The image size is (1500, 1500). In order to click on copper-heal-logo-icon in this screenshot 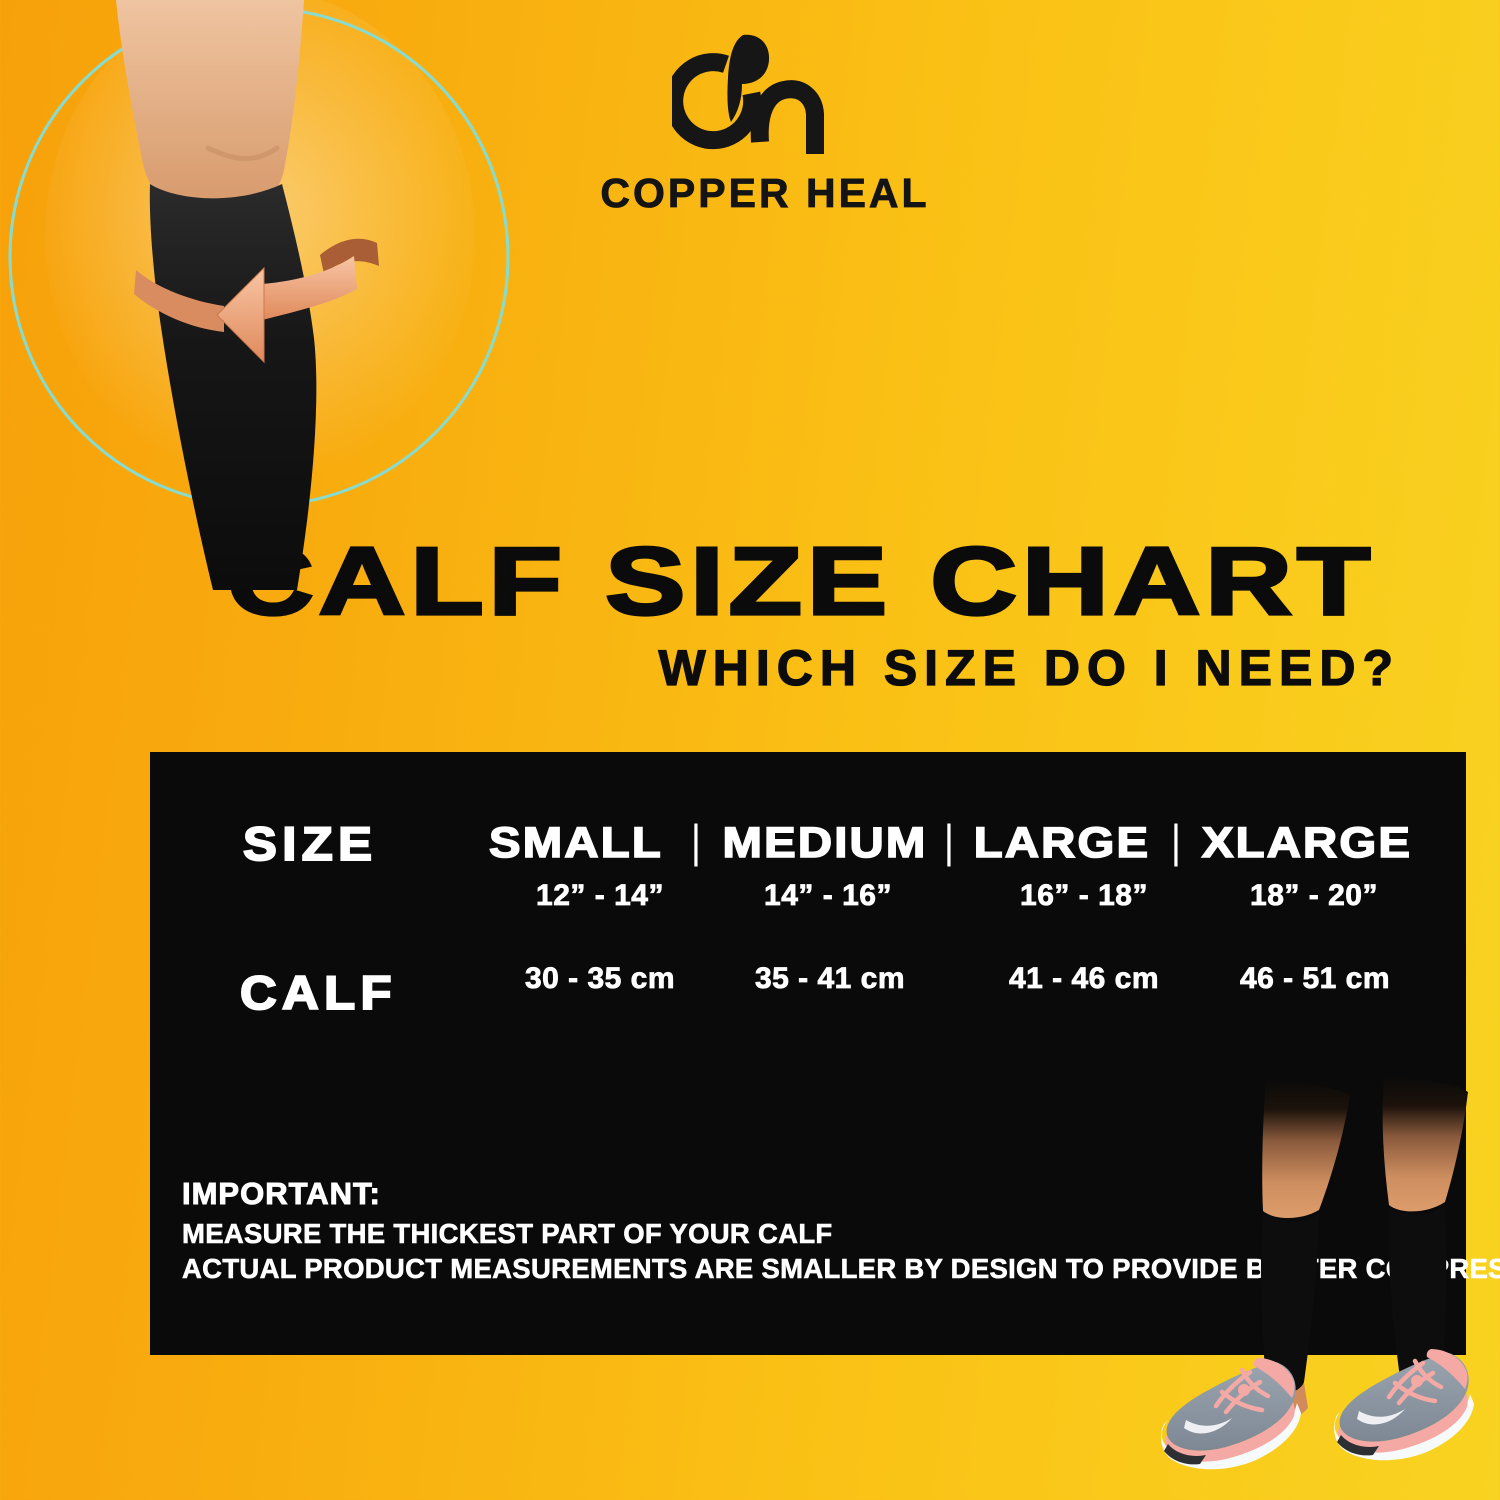, I will do `click(748, 94)`.